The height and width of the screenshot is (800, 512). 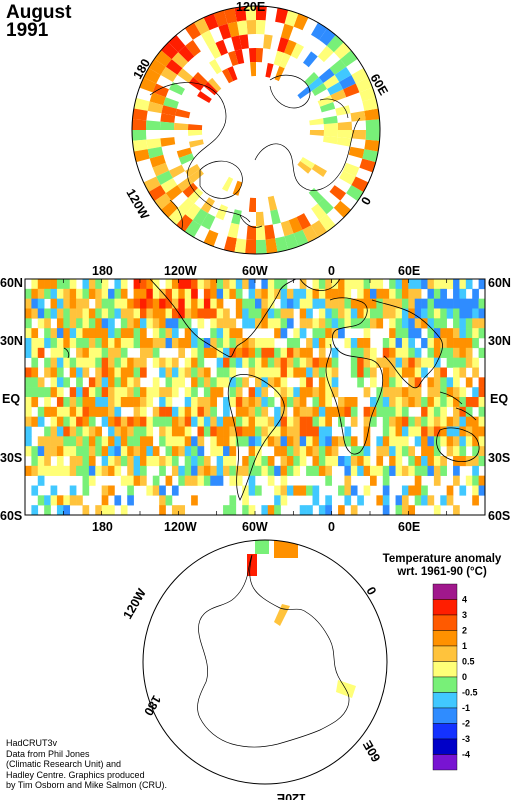 I want to click on left-lat-label-60n: 60N, so click(x=11, y=283).